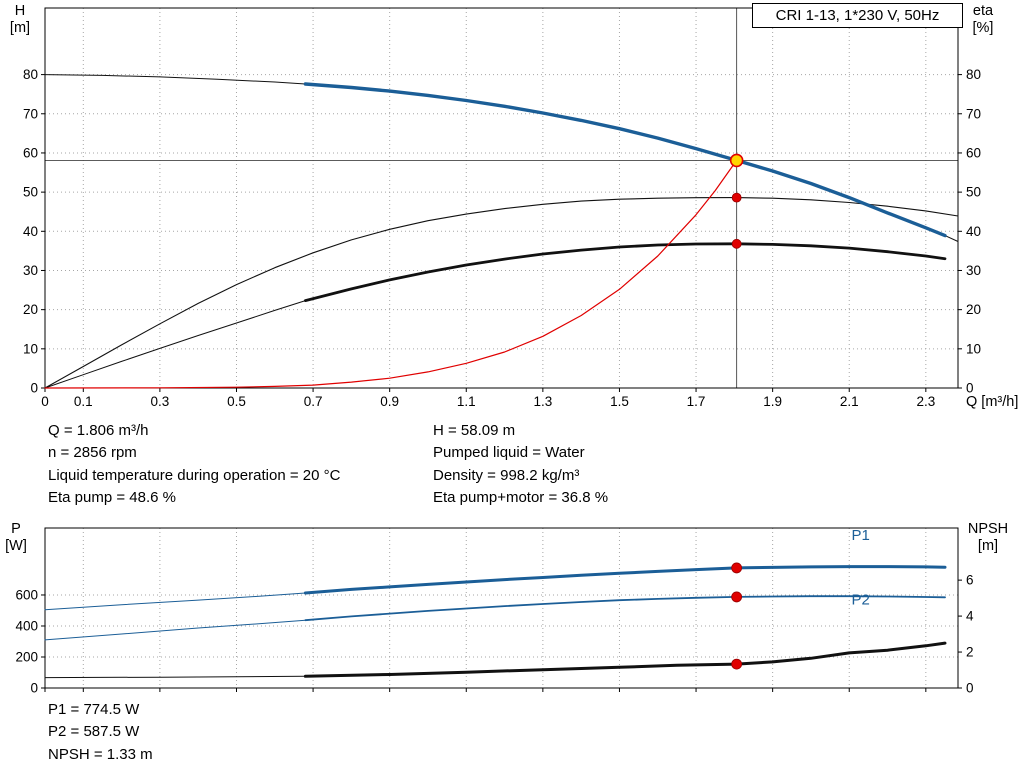  Describe the element at coordinates (542, 401) in the screenshot. I see `x-tick-label: 1.3` at that location.